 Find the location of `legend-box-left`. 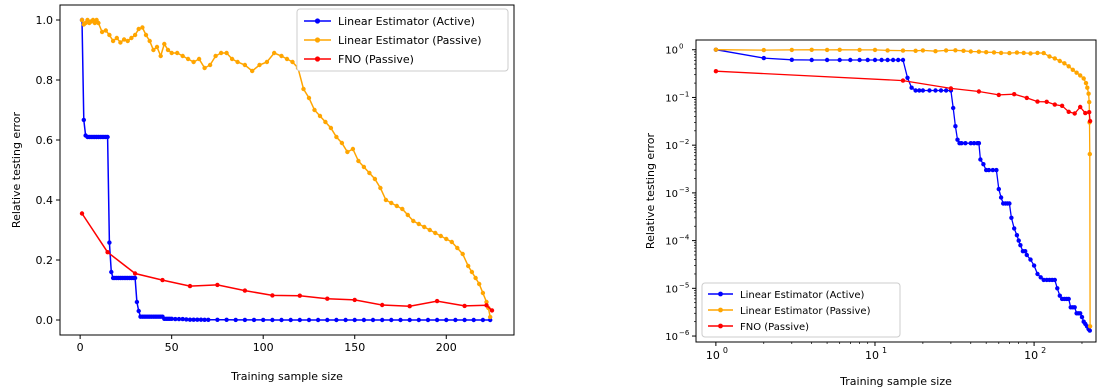

legend-box-left is located at coordinates (402, 40).